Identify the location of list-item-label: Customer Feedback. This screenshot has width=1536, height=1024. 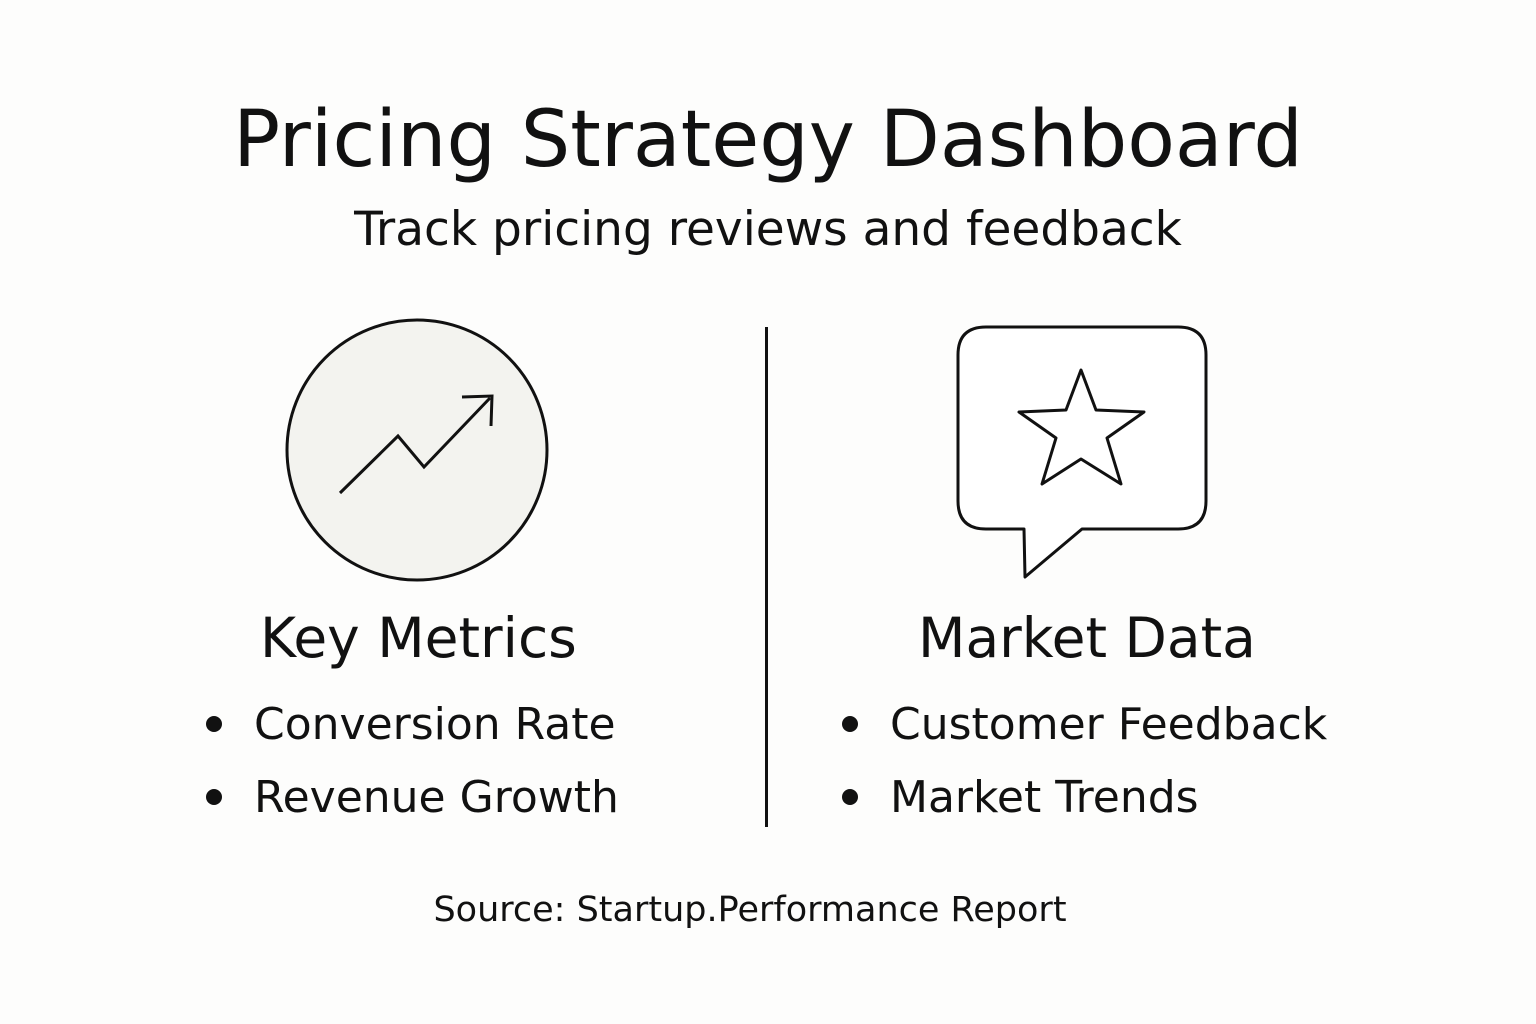
(1109, 724).